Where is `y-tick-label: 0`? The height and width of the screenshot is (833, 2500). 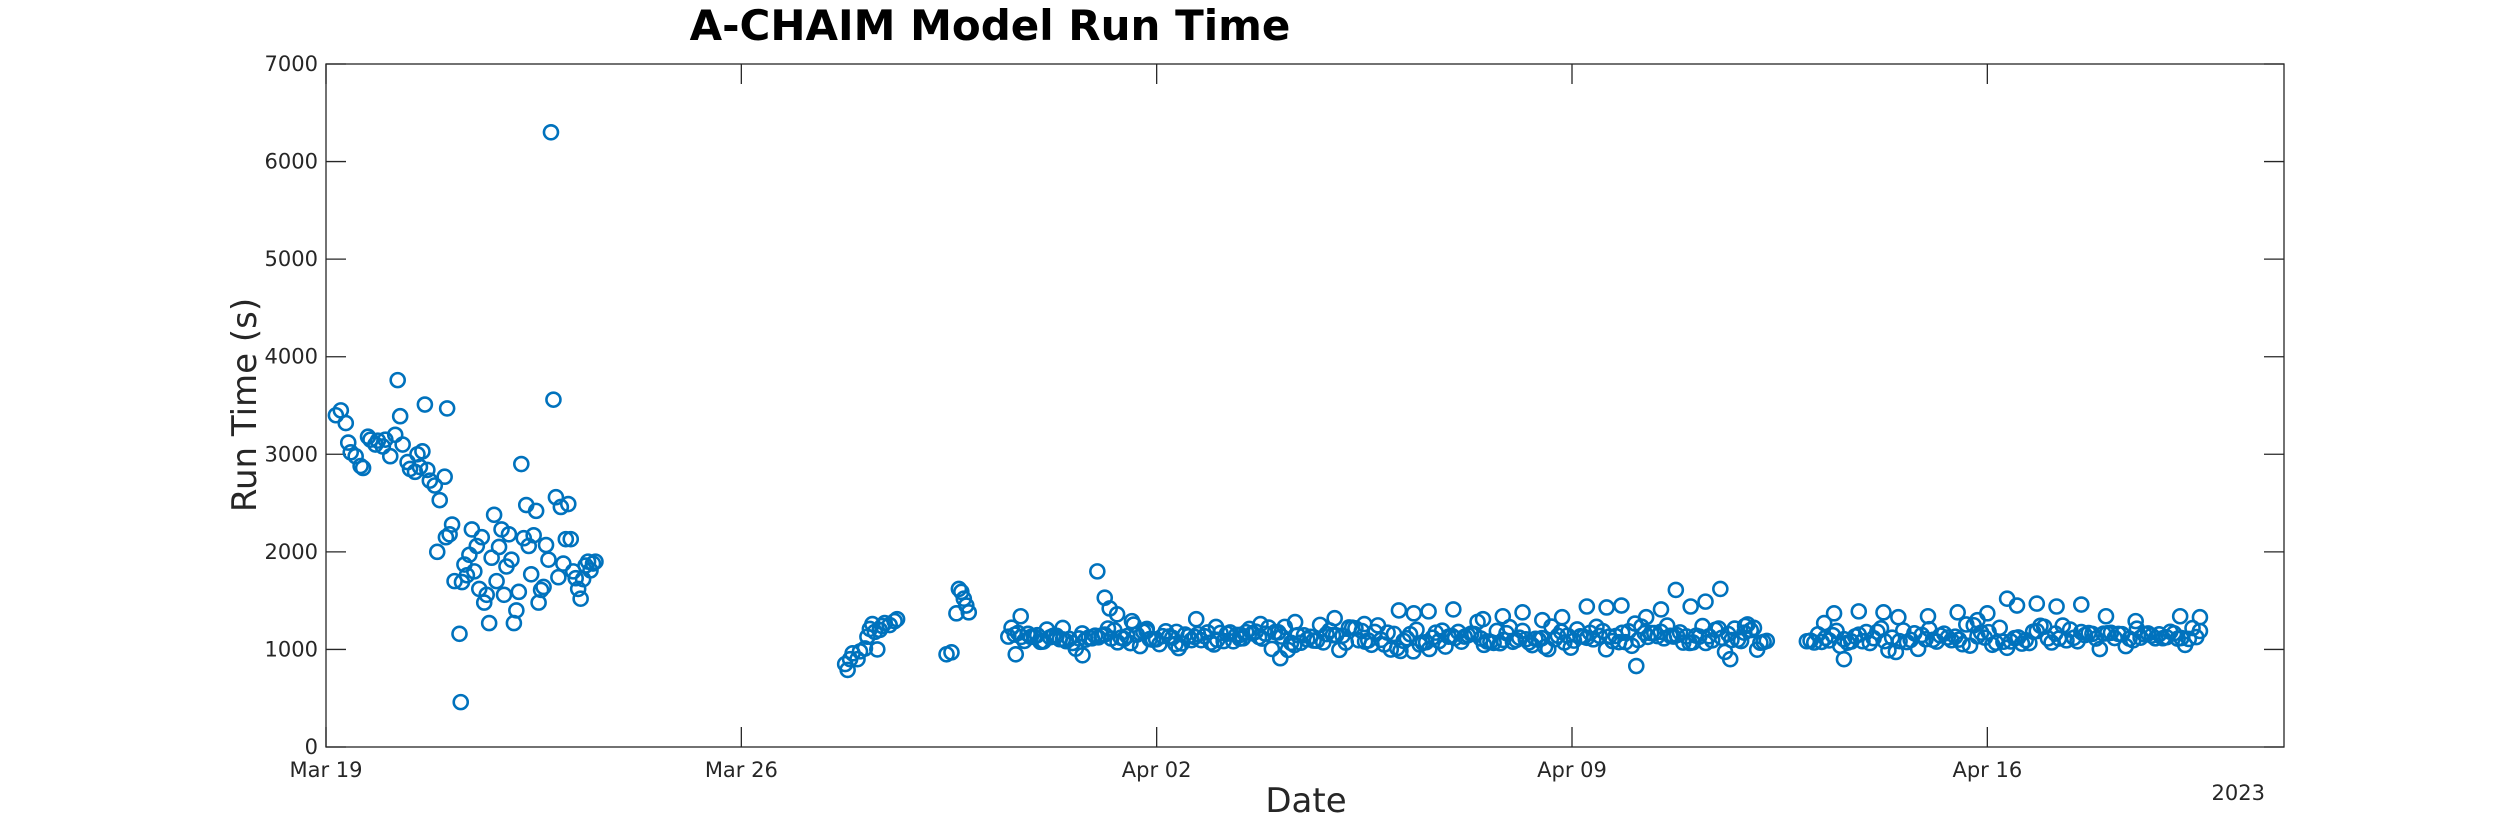
y-tick-label: 0 is located at coordinates (311, 747).